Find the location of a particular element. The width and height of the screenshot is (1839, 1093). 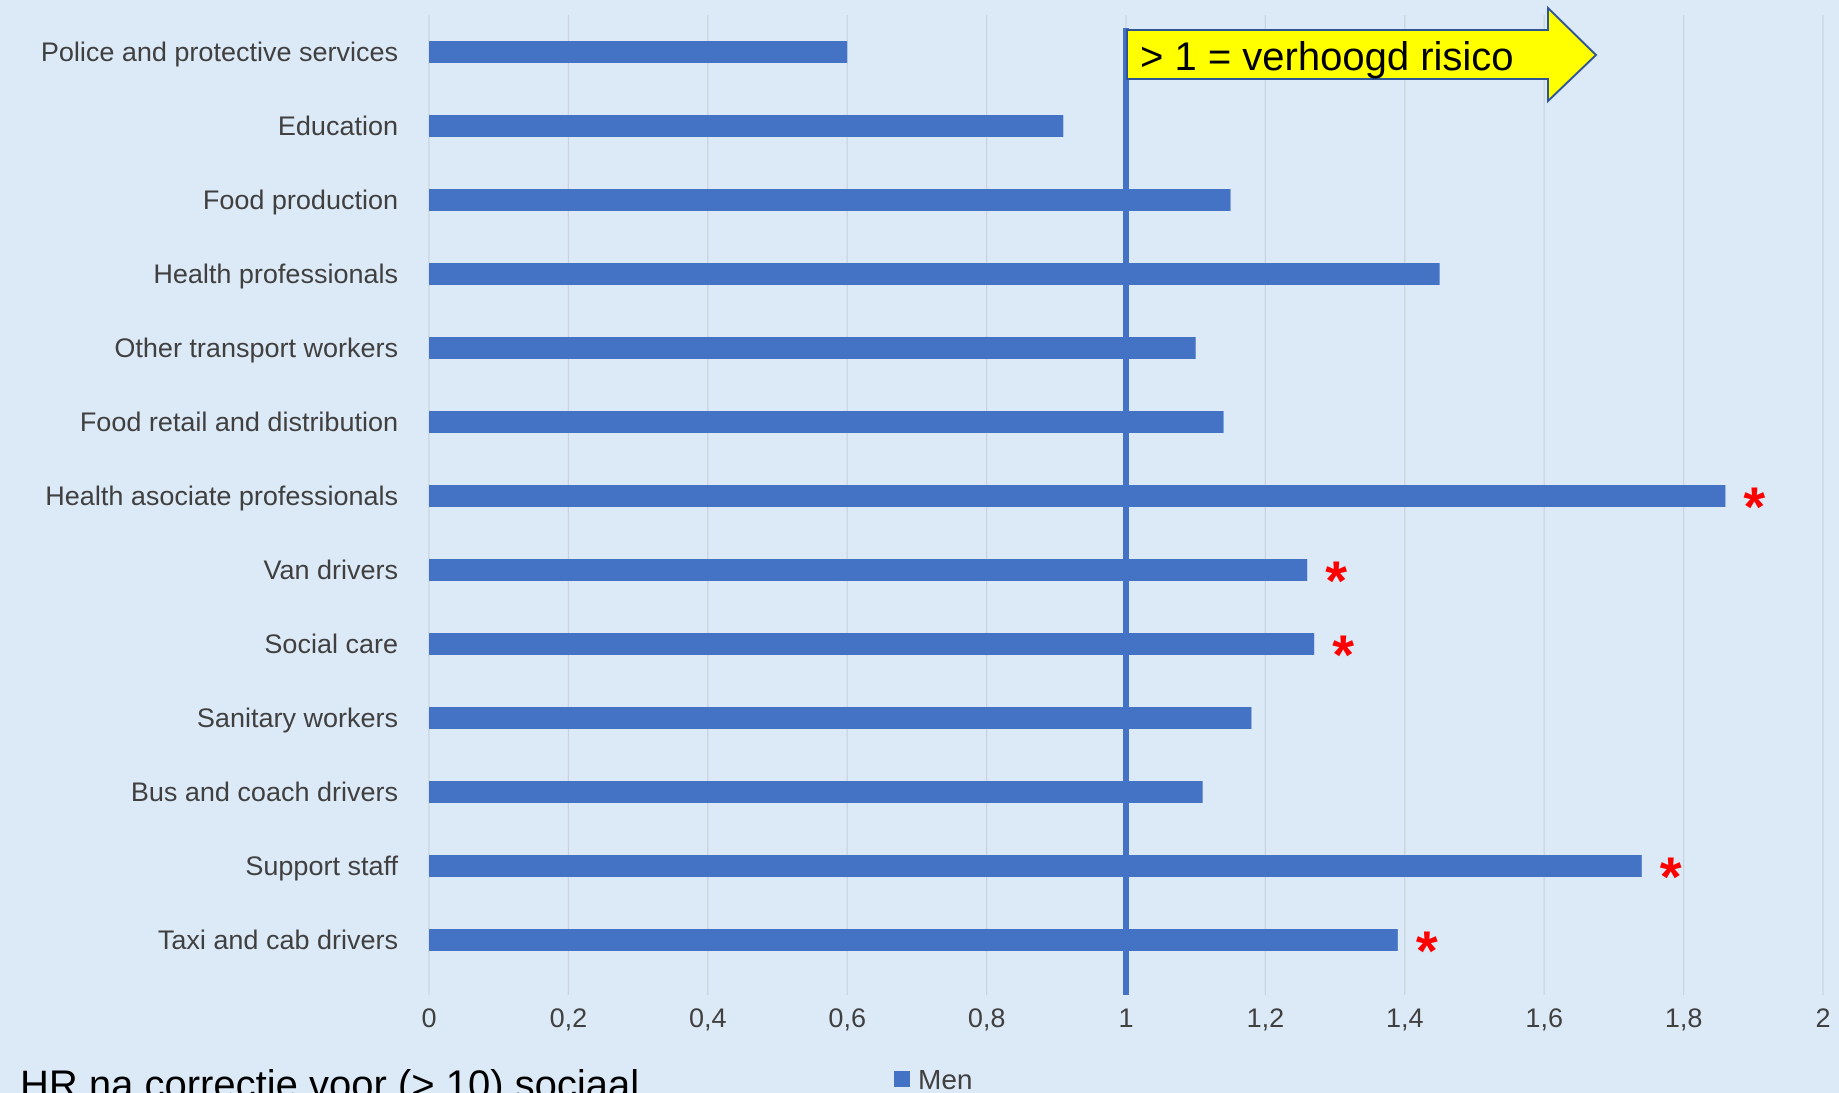

x-tick-label: 0,8 is located at coordinates (987, 1018).